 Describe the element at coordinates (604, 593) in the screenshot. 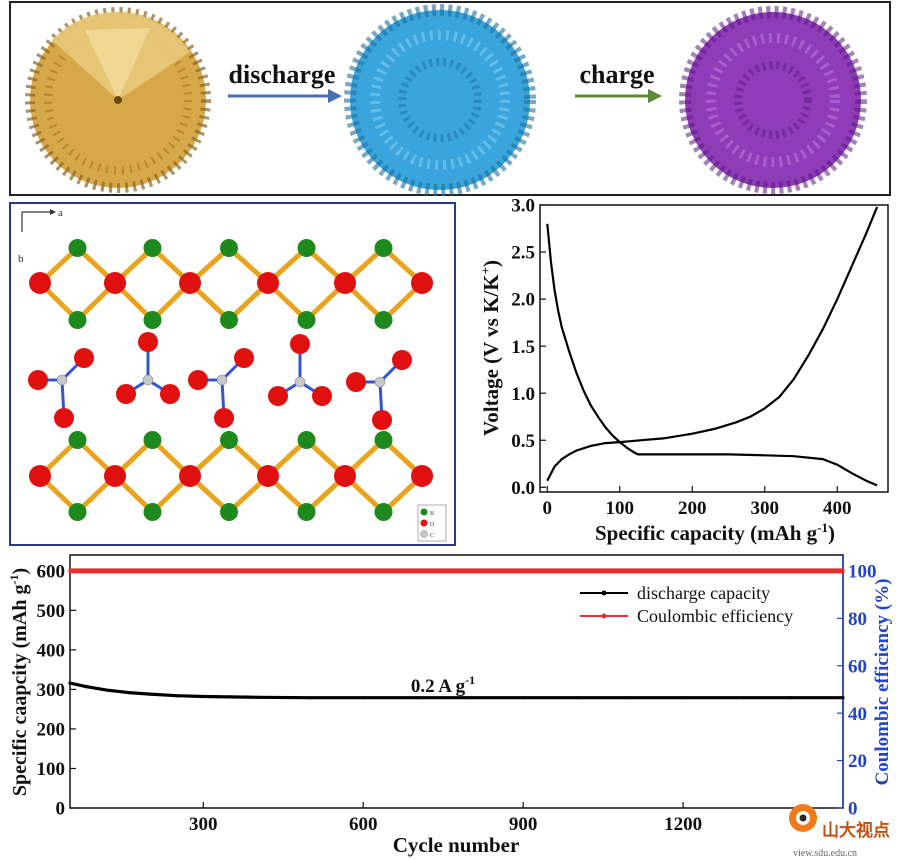

I see `legend-capacity-marker` at that location.